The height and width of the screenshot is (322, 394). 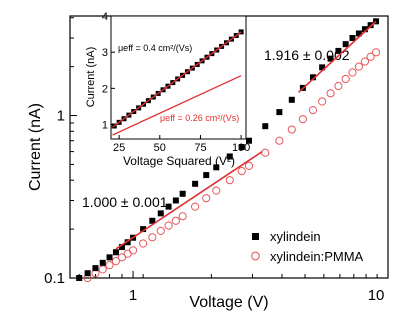 What do you see at coordinates (35, 147) in the screenshot?
I see `y-axis-label: Current (nA)` at bounding box center [35, 147].